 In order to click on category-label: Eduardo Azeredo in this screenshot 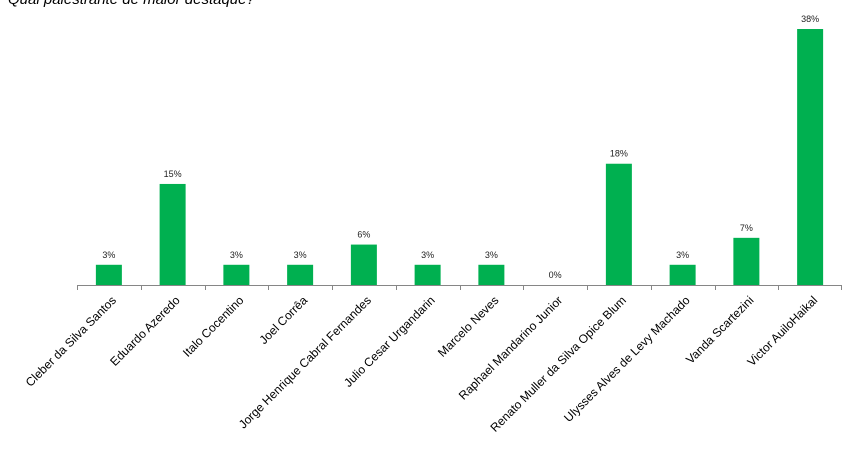, I will do `click(145, 331)`.